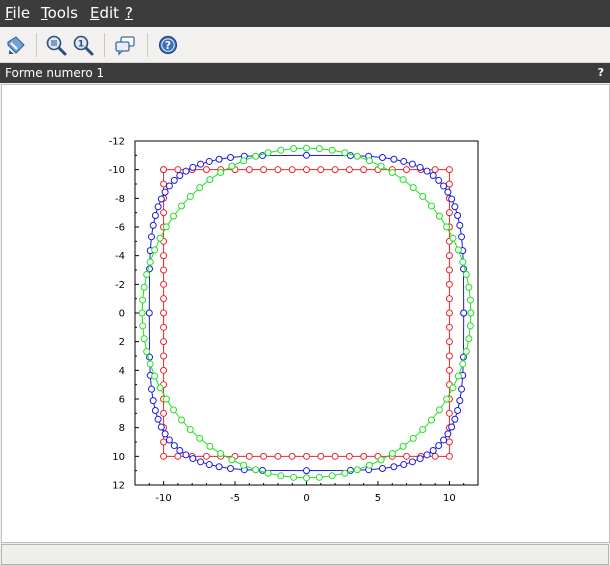 This screenshot has width=610, height=565. Describe the element at coordinates (95, 13) in the screenshot. I see `menu-edit-mnemonic: E` at that location.